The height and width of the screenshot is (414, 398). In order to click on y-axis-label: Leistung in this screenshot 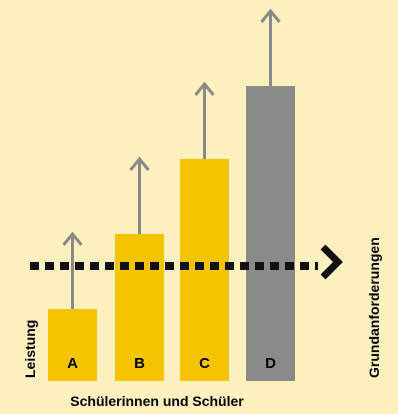, I will do `click(30, 349)`.